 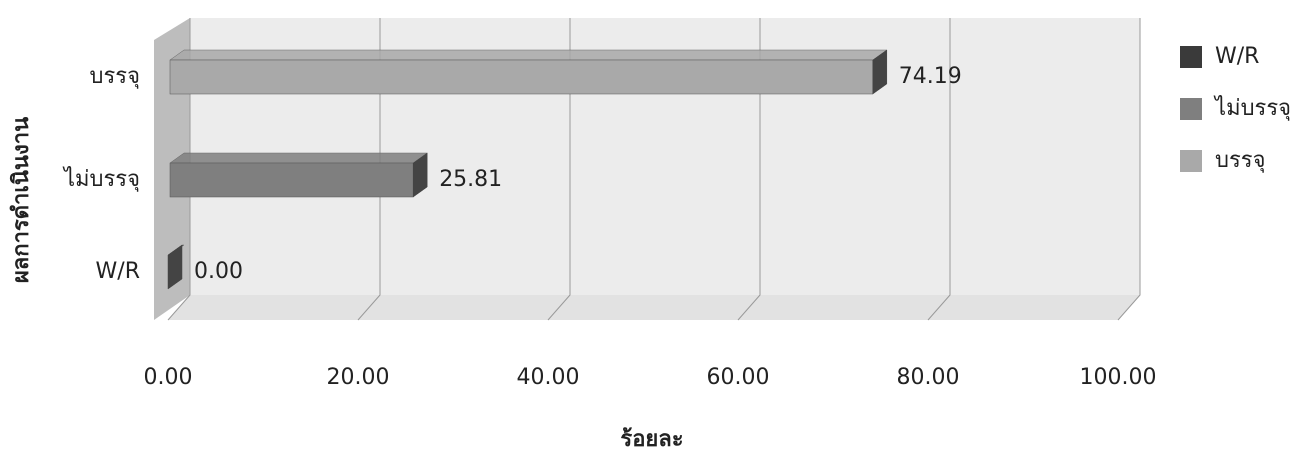 I want to click on y-axis-label: ผลการดำเนินงาน, so click(x=21, y=200).